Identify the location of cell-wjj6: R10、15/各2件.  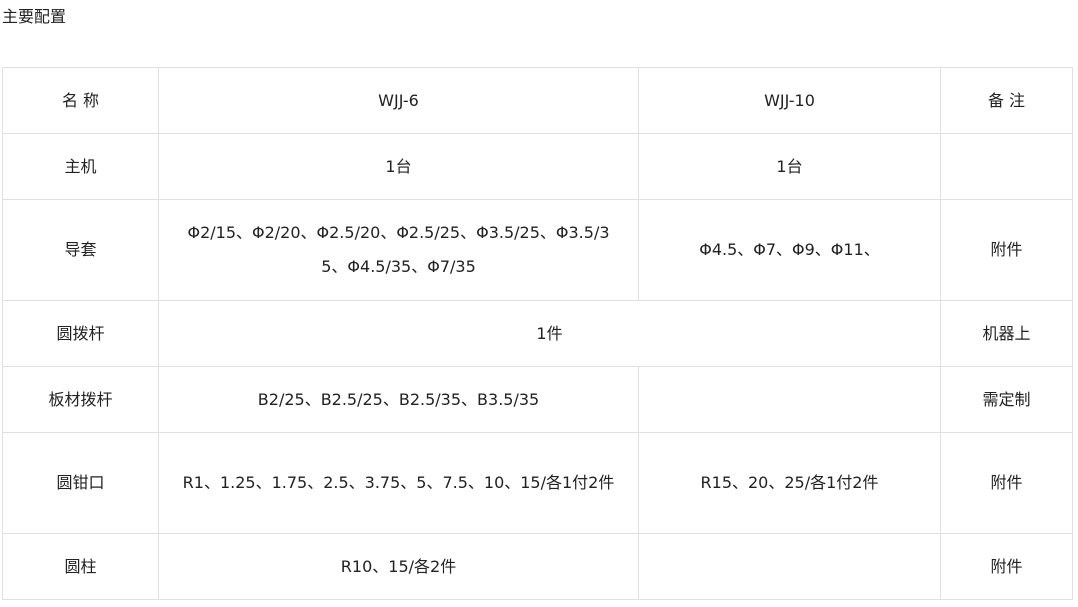
(398, 566).